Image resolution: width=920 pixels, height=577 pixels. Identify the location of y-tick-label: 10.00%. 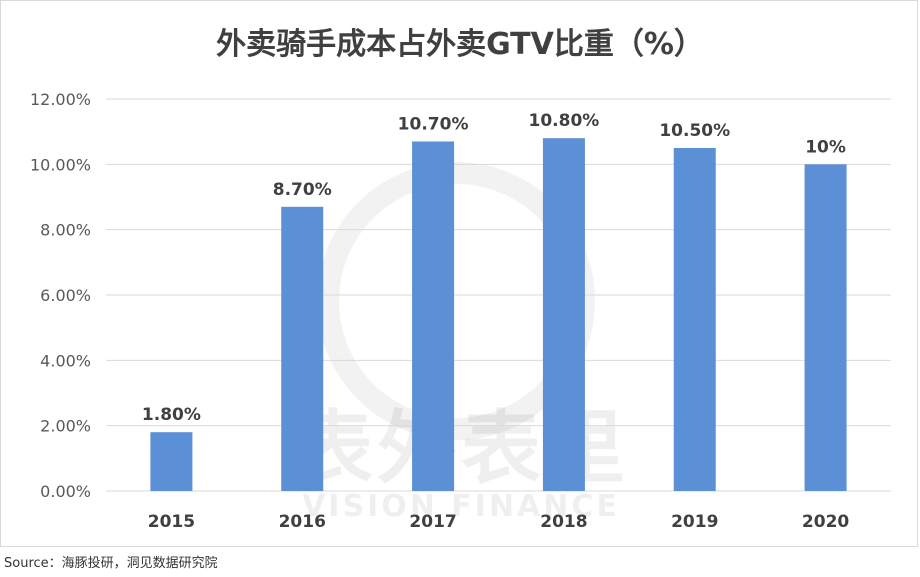
(60, 164).